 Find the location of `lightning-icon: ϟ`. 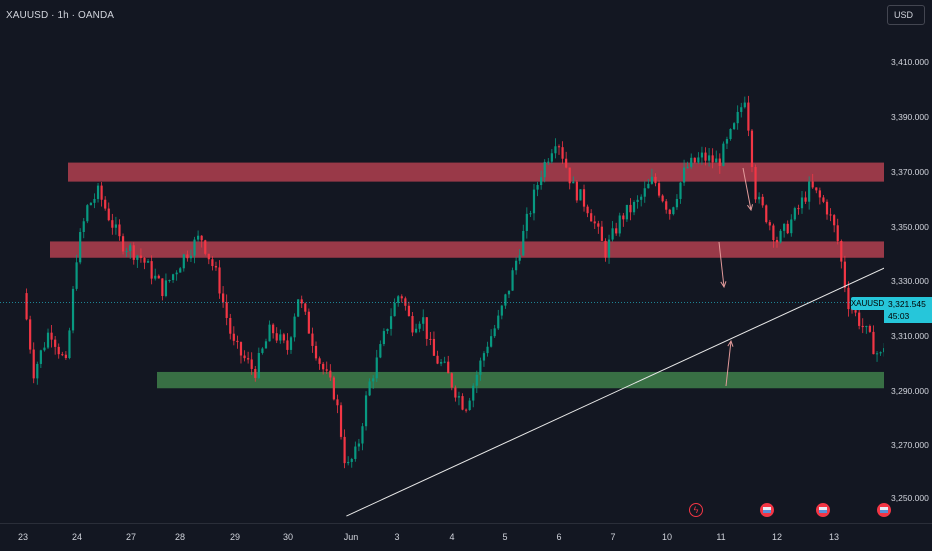

lightning-icon: ϟ is located at coordinates (696, 510).